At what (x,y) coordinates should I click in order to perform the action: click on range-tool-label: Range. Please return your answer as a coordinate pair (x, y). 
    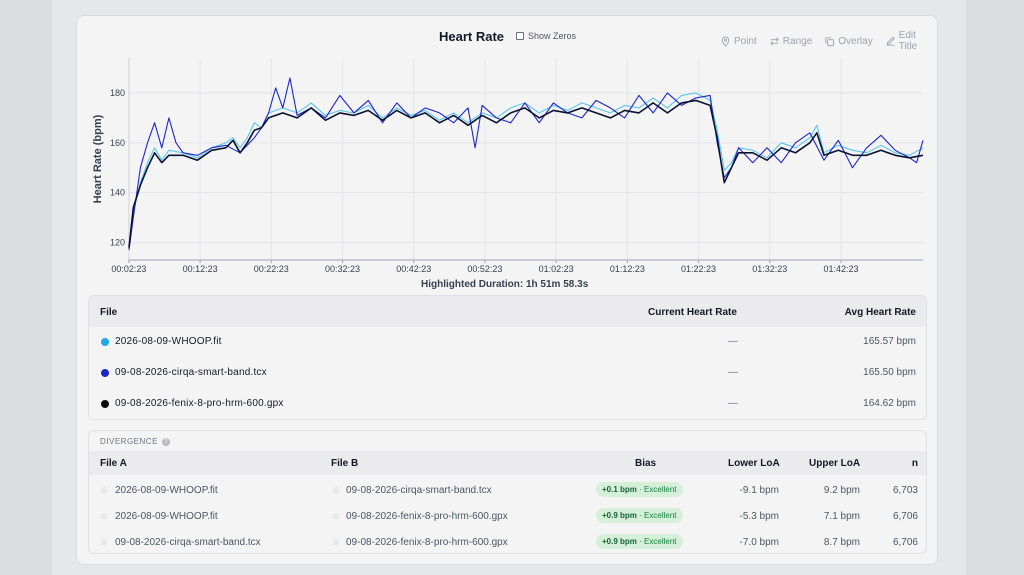
    Looking at the image, I should click on (797, 41).